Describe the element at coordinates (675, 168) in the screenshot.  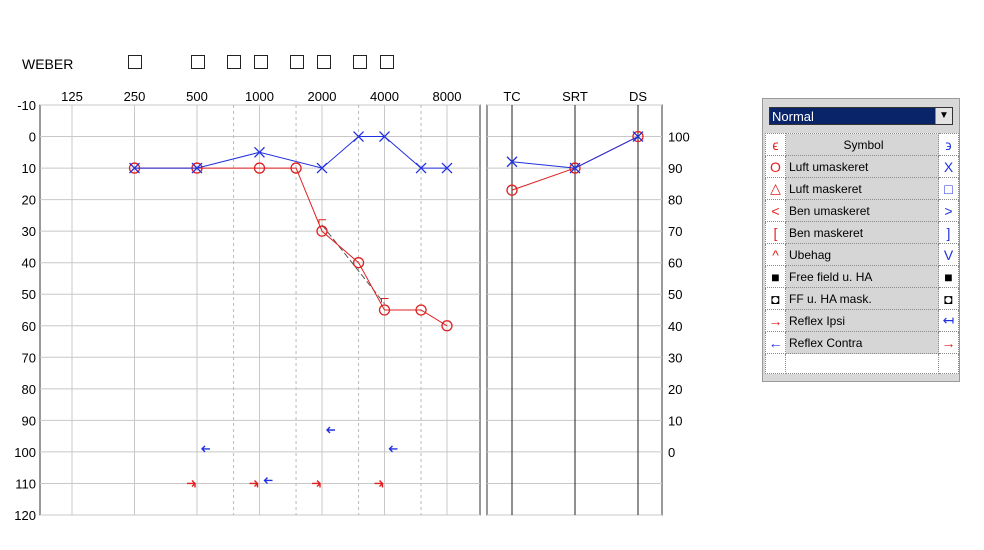
I see `right-axis-tick-label: 90` at that location.